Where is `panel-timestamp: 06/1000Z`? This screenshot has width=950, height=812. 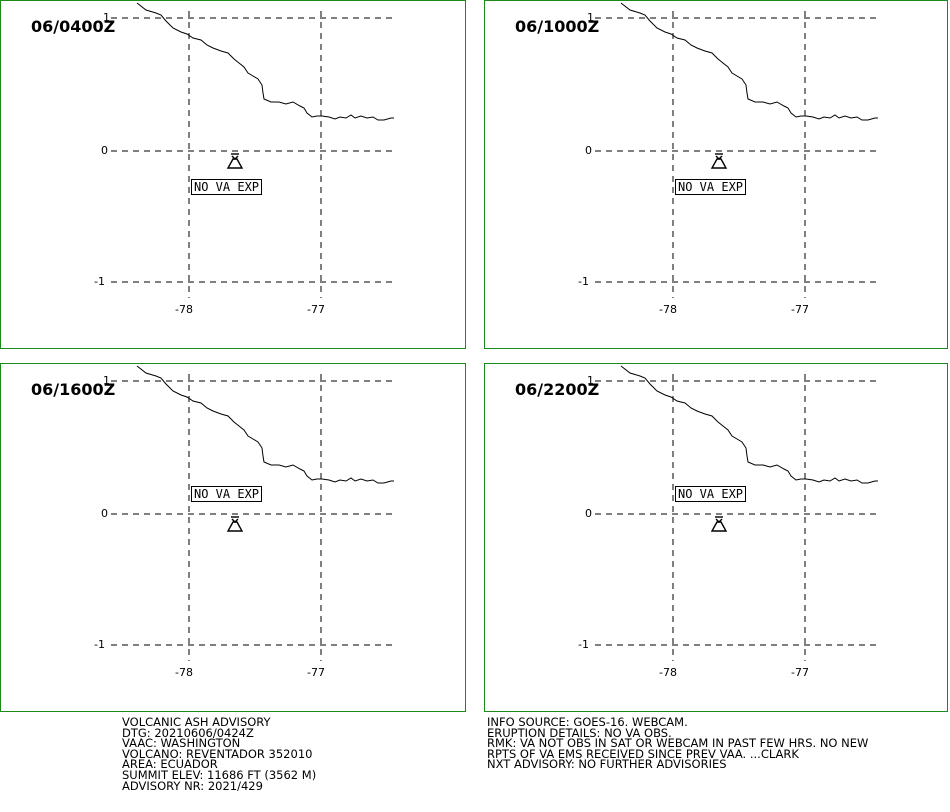 panel-timestamp: 06/1000Z is located at coordinates (557, 26).